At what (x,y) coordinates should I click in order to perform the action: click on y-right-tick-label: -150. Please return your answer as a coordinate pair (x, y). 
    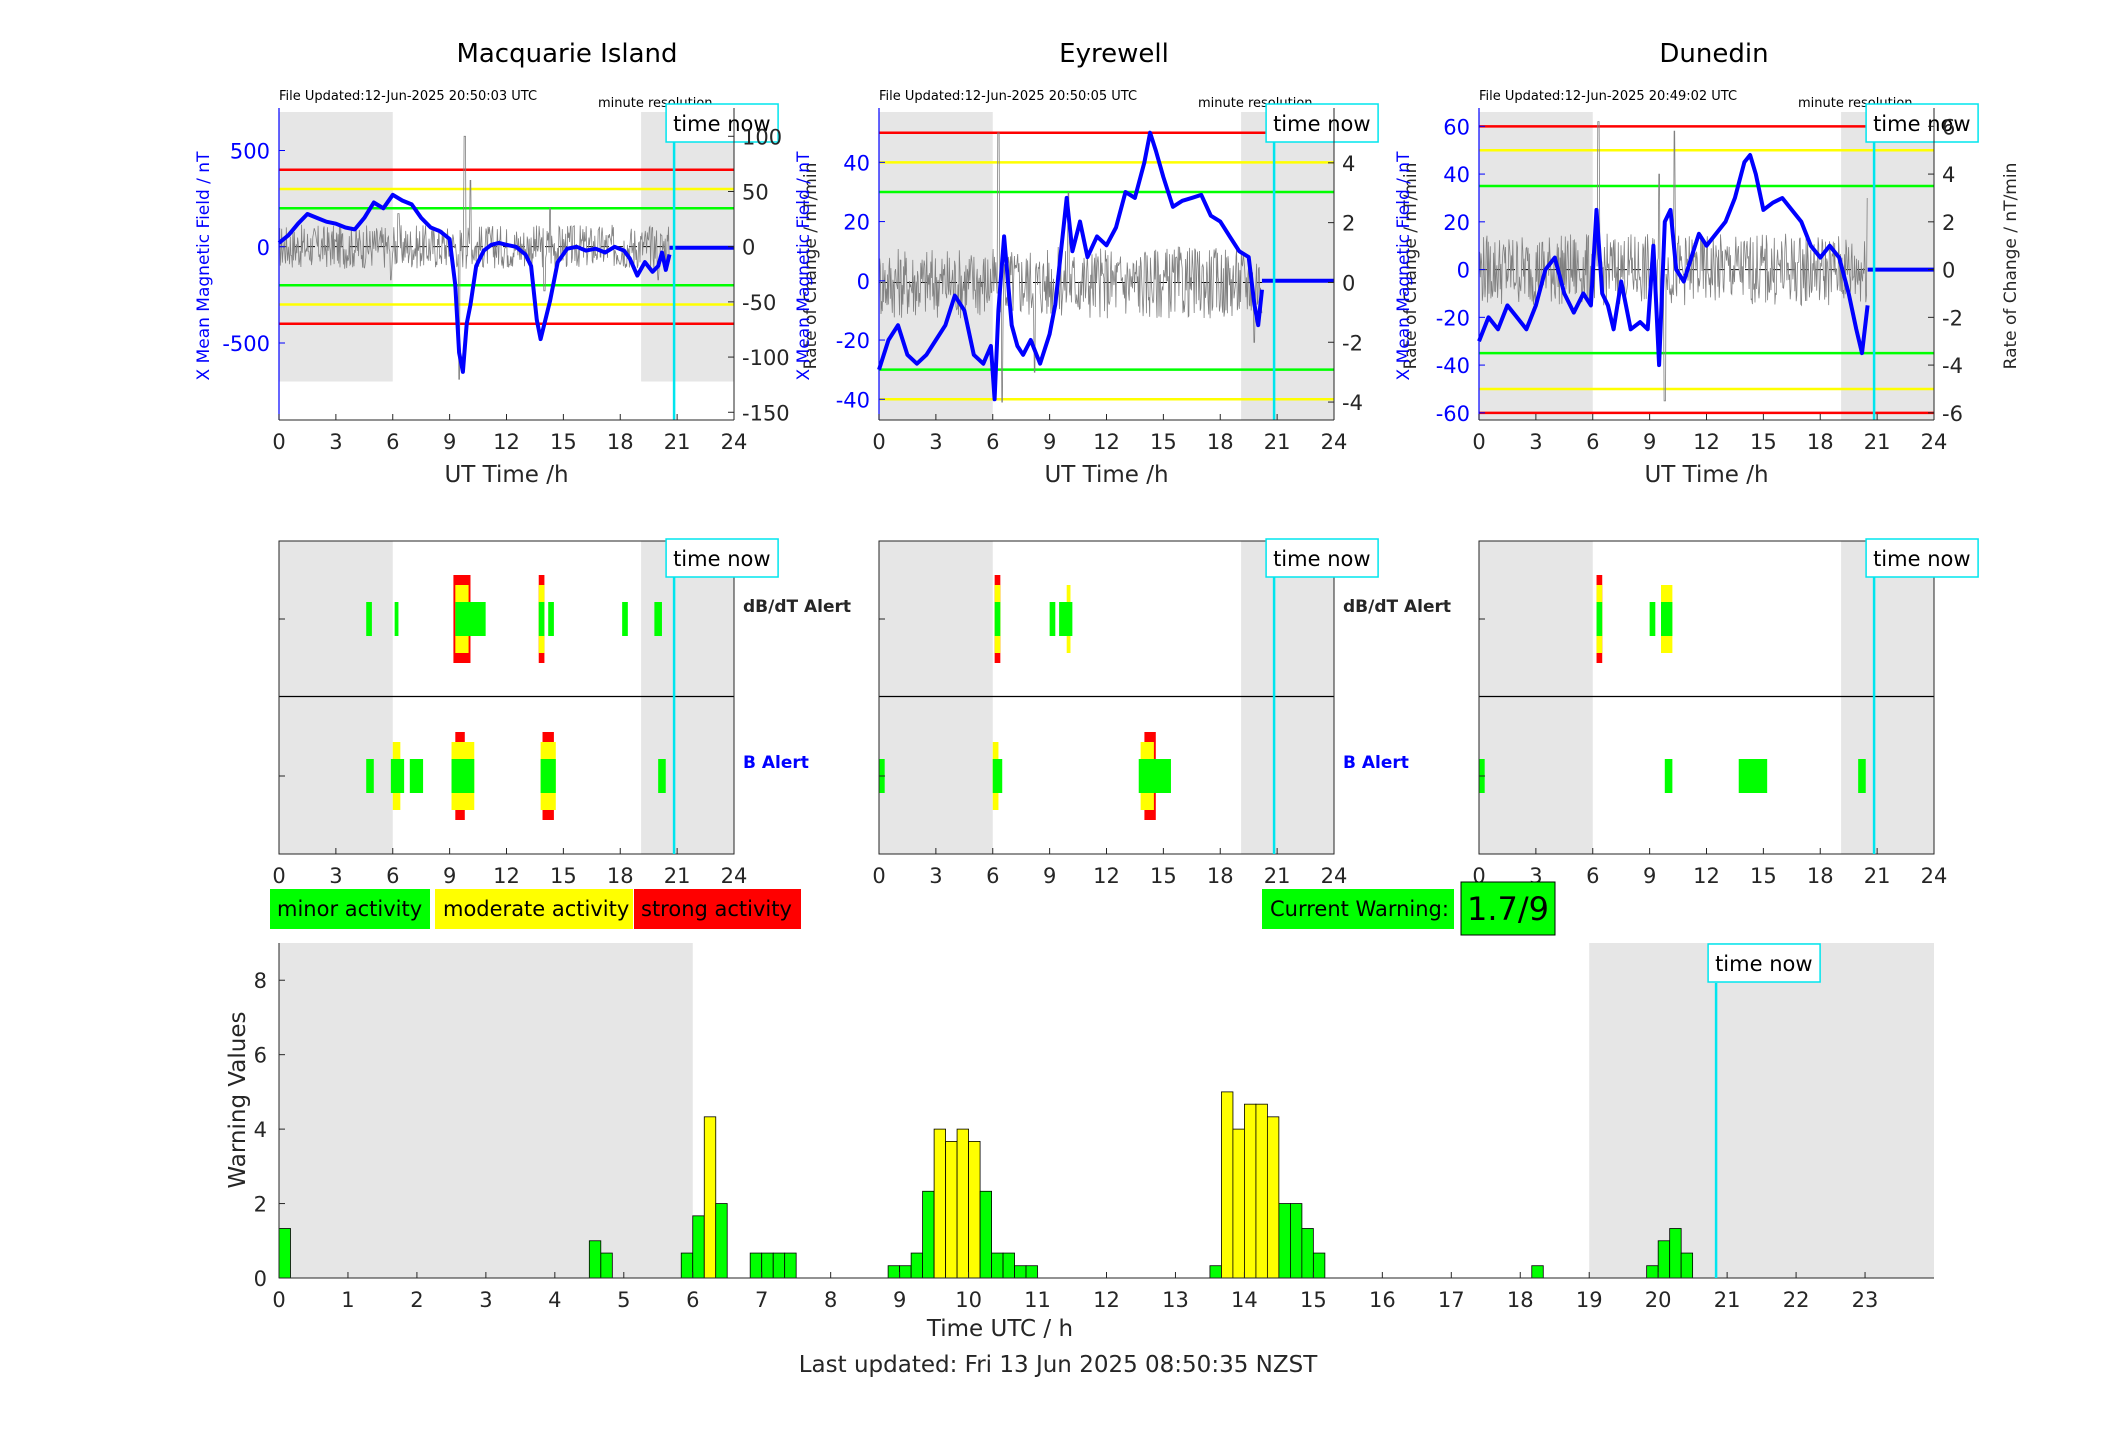
    Looking at the image, I should click on (766, 413).